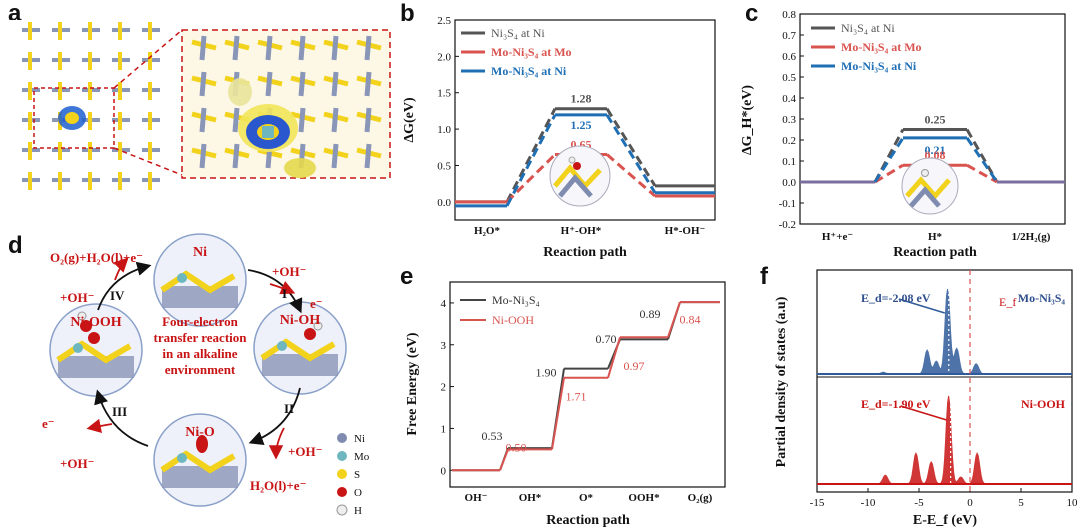  Describe the element at coordinates (85, 107) in the screenshot. I see `crystal-overview-image` at that location.